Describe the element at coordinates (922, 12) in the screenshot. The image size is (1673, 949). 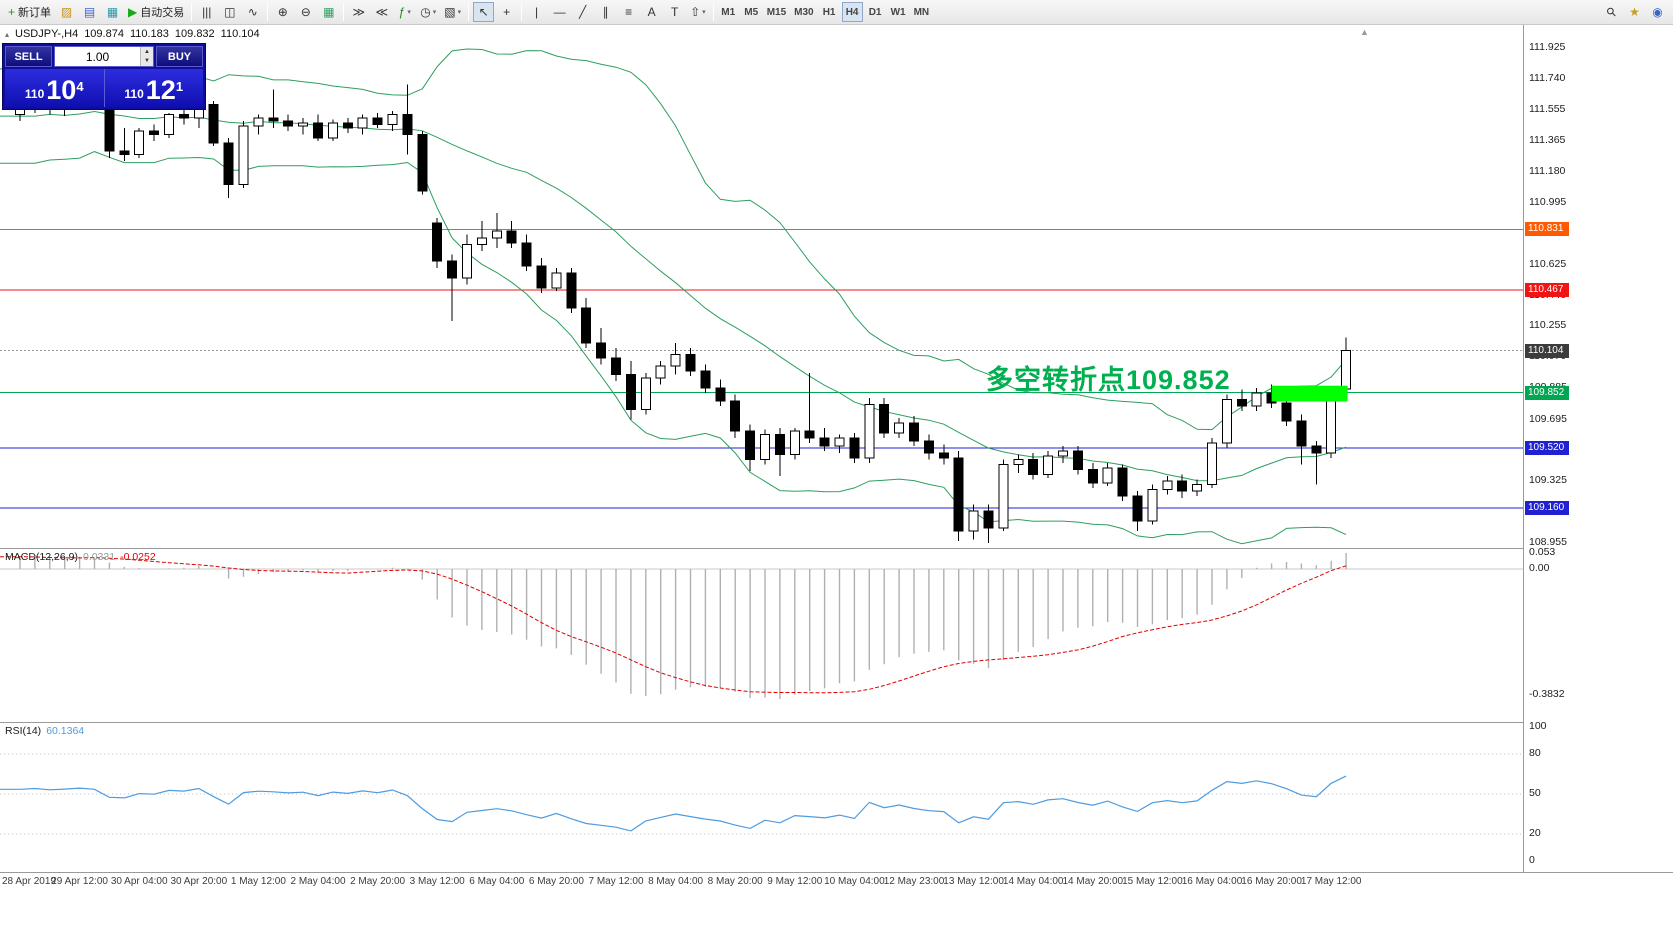
I see `tf-mn-button: MN` at that location.